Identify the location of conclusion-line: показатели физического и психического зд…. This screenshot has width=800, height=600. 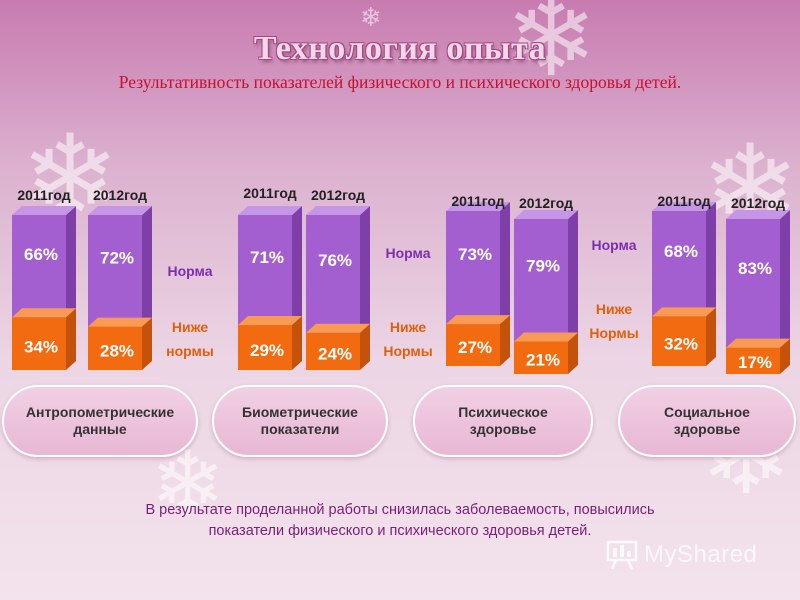
(400, 531).